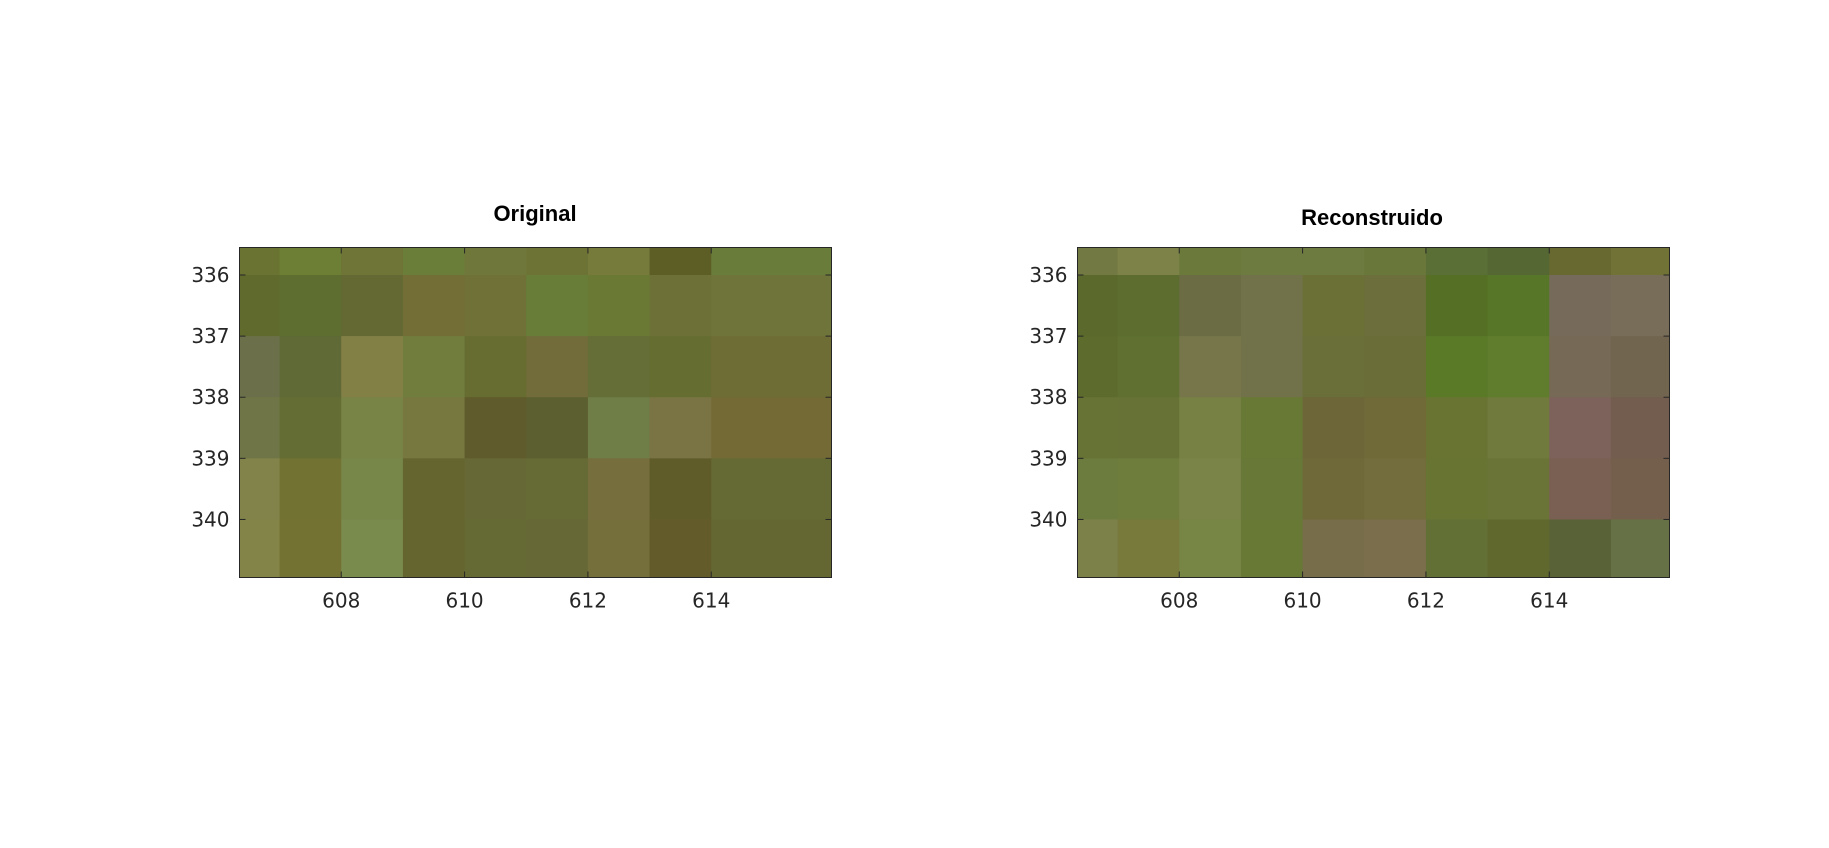 The image size is (1829, 848). I want to click on plot-frame-reconstruido, so click(1373, 412).